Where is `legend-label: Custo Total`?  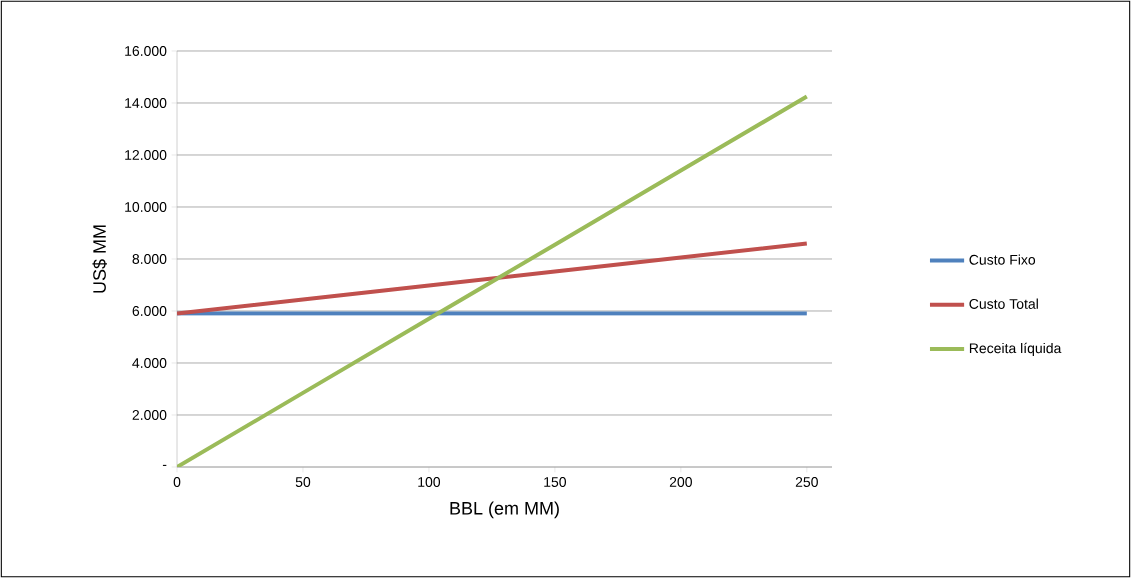
legend-label: Custo Total is located at coordinates (1003, 303).